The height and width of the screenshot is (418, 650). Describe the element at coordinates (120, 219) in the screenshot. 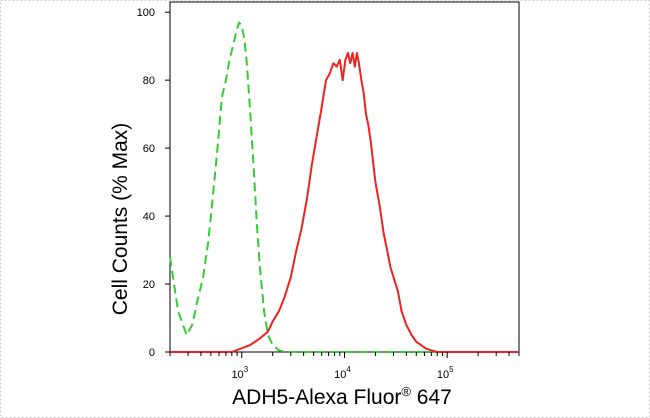

I see `y-axis-title: Cell Counts (% Max)` at that location.